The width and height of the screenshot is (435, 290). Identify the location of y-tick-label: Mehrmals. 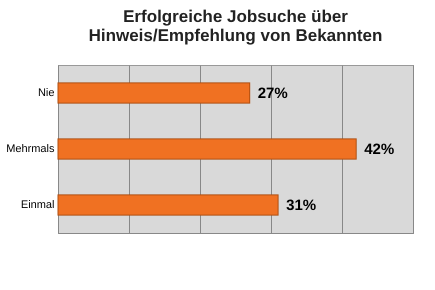
(30, 149).